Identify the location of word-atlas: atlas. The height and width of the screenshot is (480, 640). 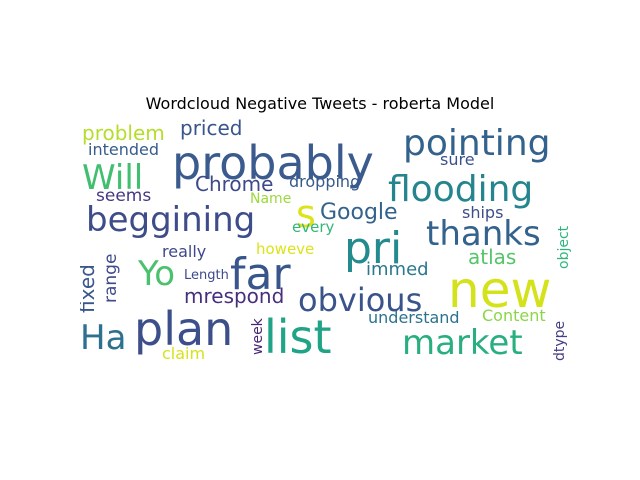
(492, 257).